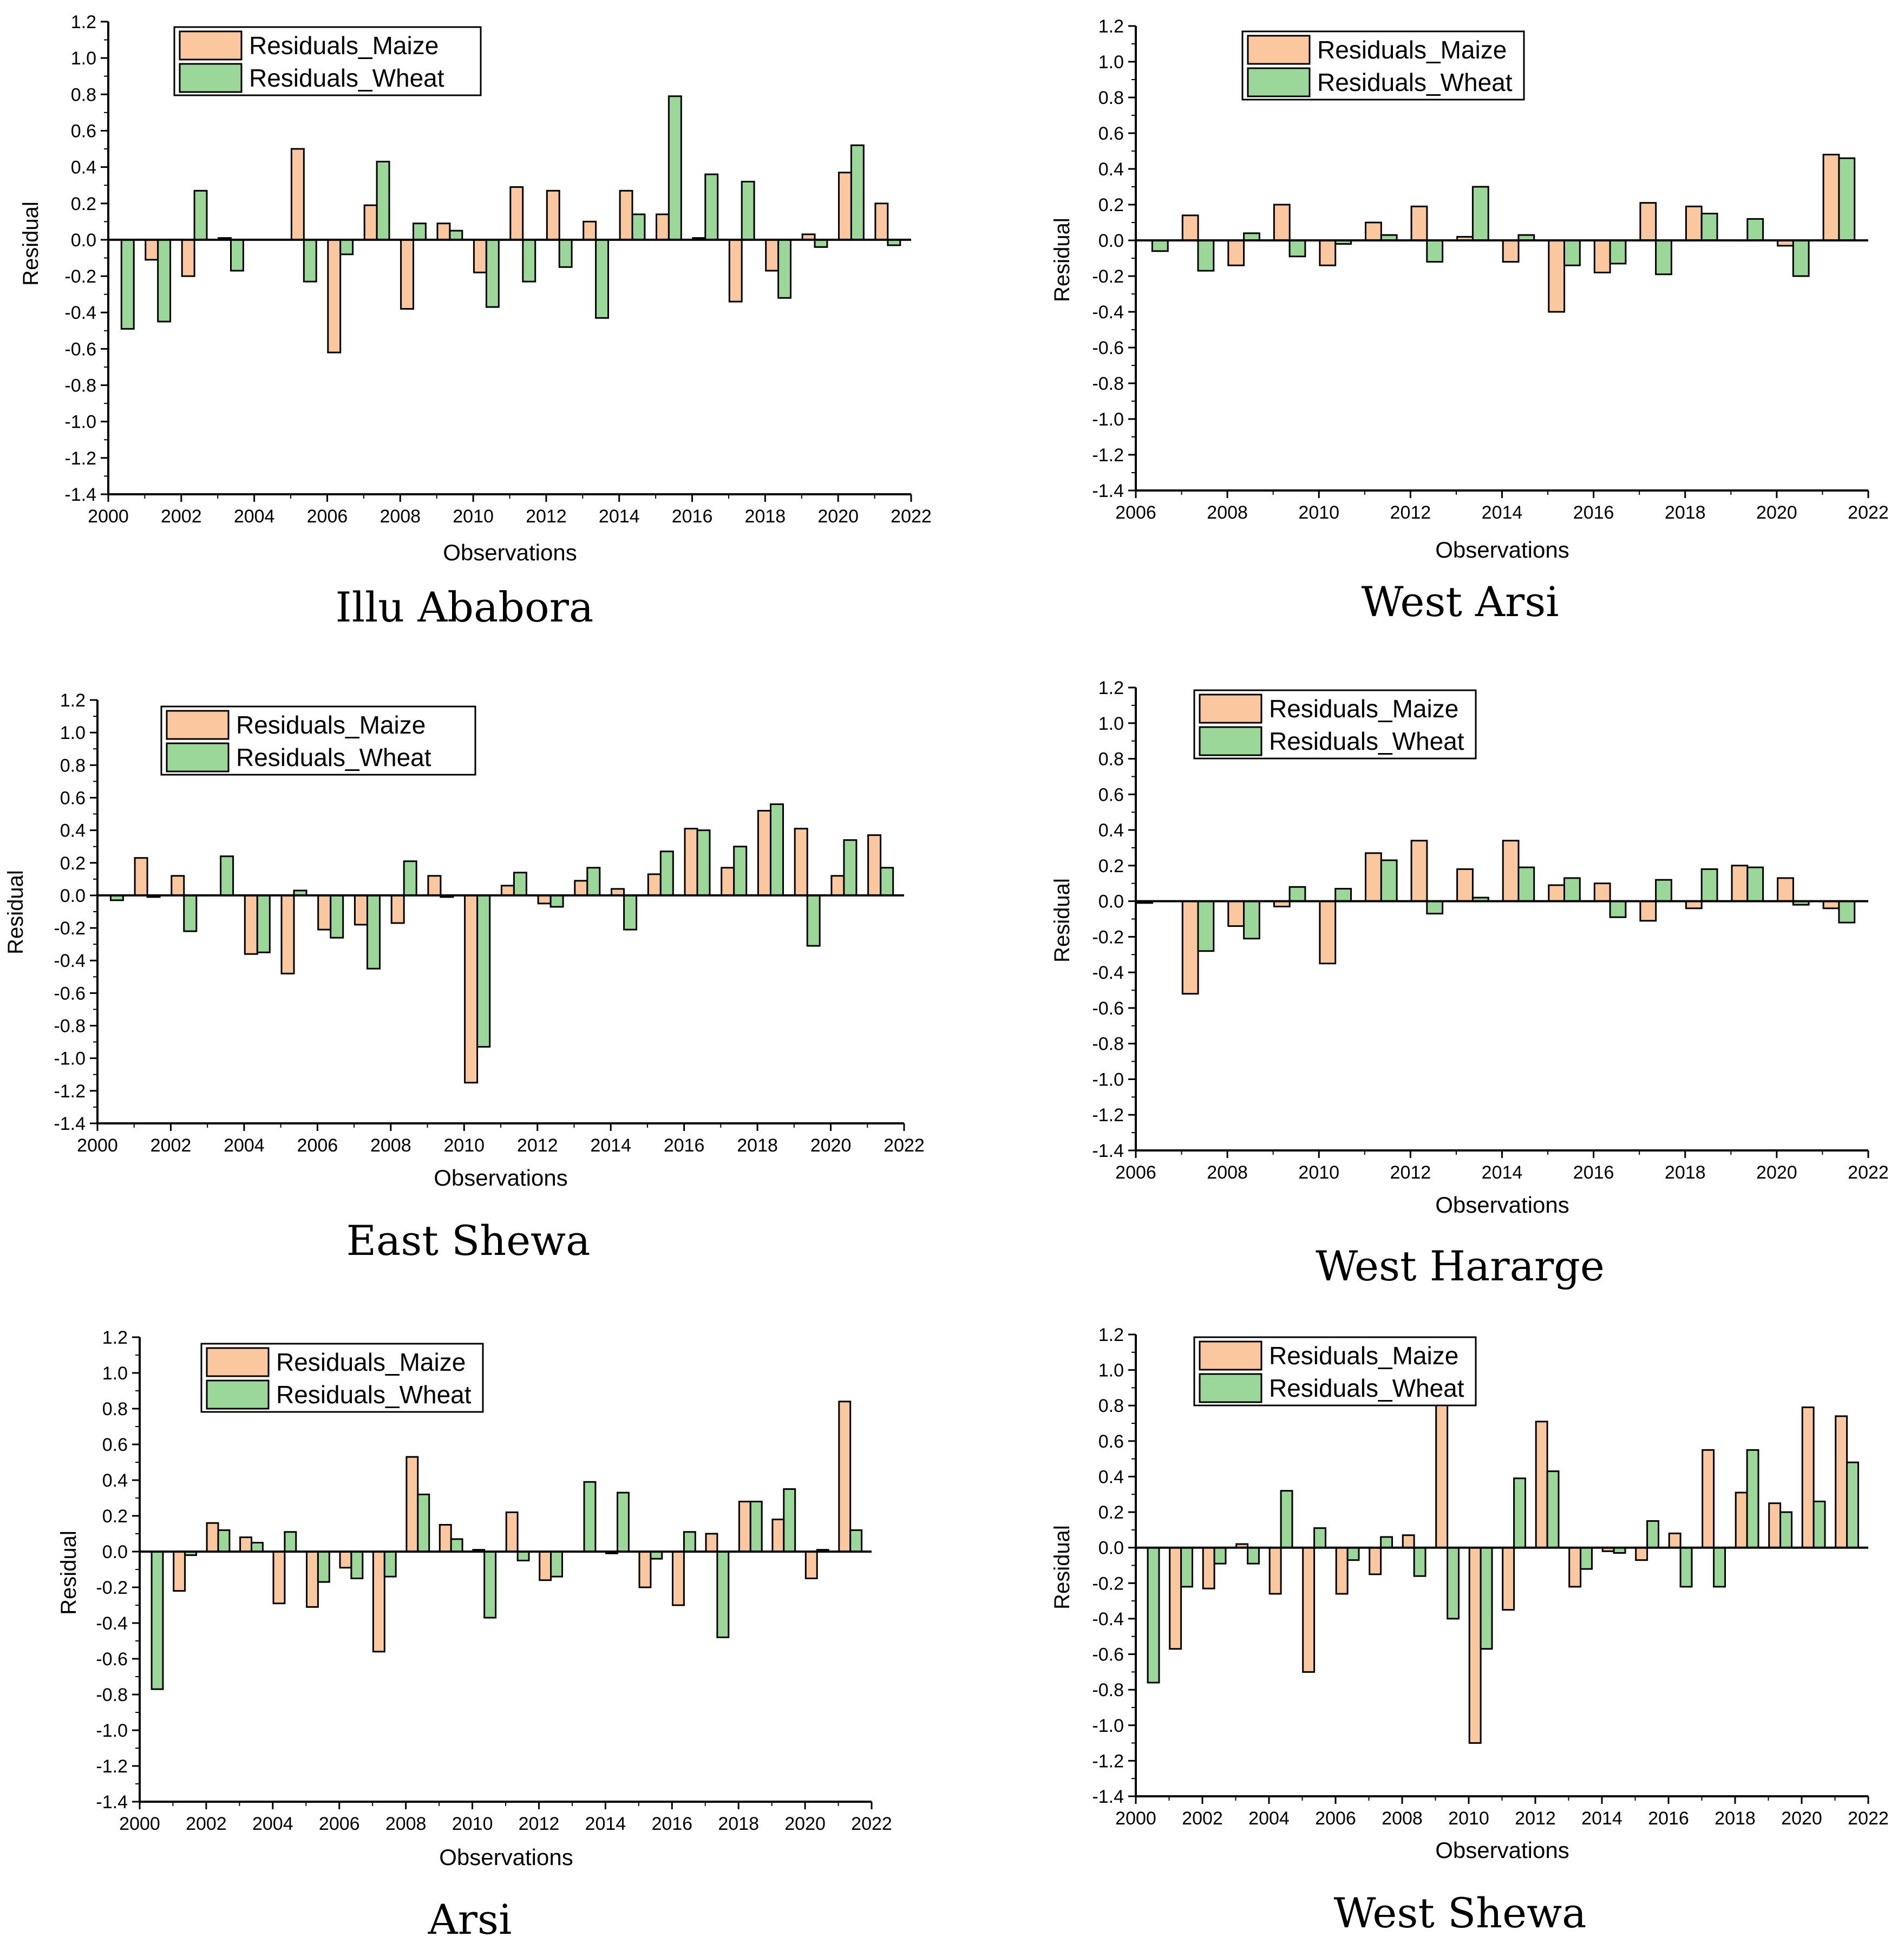 The image size is (1904, 1956). Describe the element at coordinates (1853, 1505) in the screenshot. I see `wheat-bar-2021` at that location.